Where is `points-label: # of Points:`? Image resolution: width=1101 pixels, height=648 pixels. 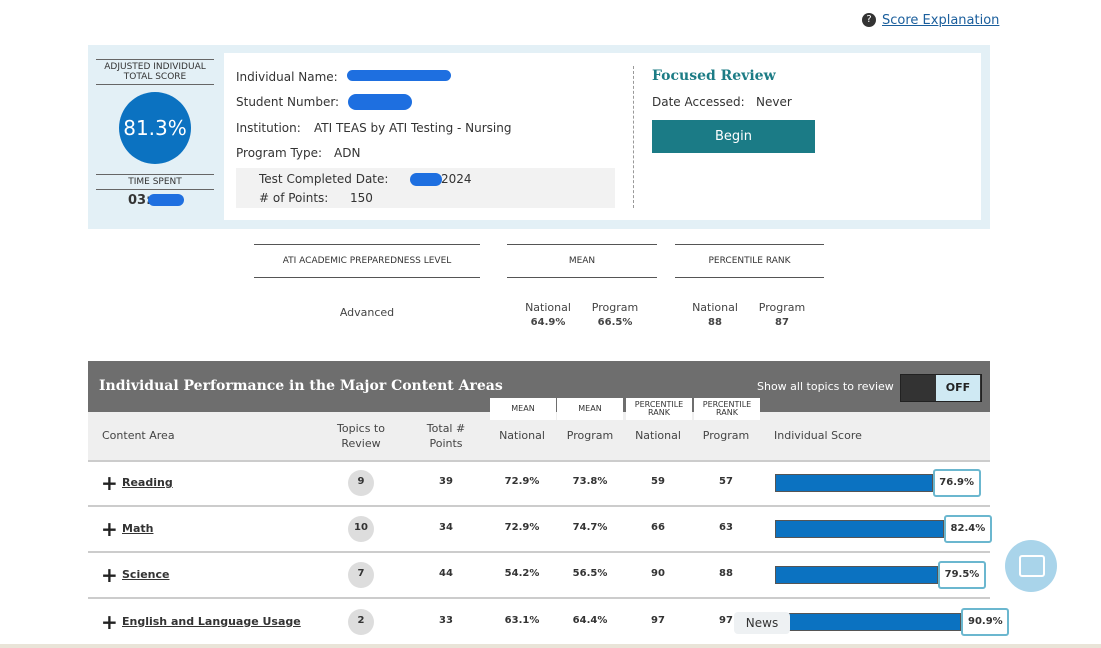 points-label: # of Points: is located at coordinates (294, 198).